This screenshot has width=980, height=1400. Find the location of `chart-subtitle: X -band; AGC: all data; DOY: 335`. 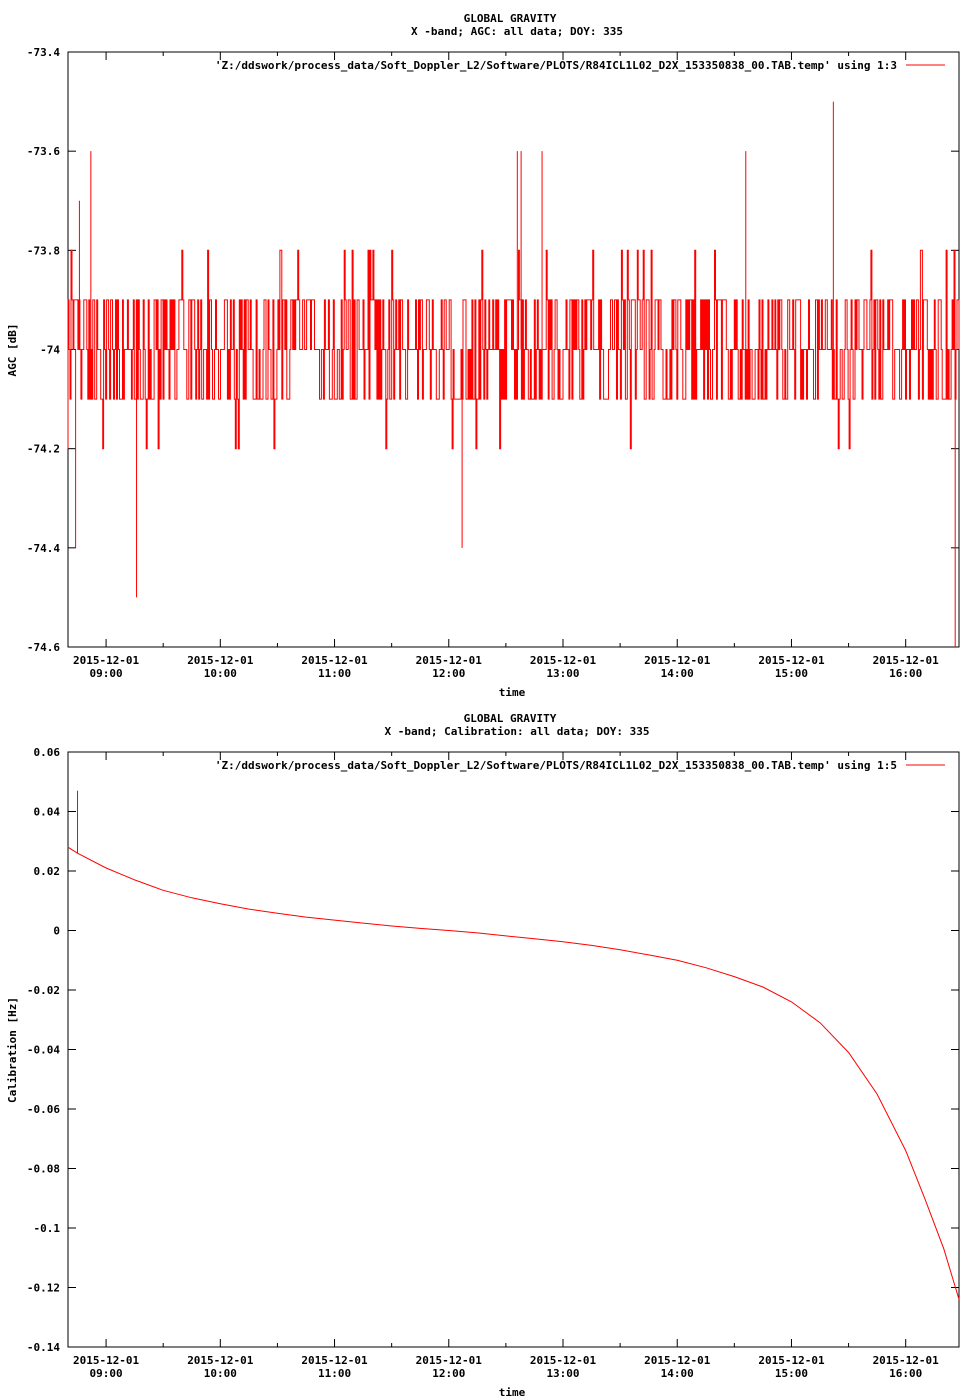

chart-subtitle: X -band; AGC: all data; DOY: 335 is located at coordinates (517, 31).